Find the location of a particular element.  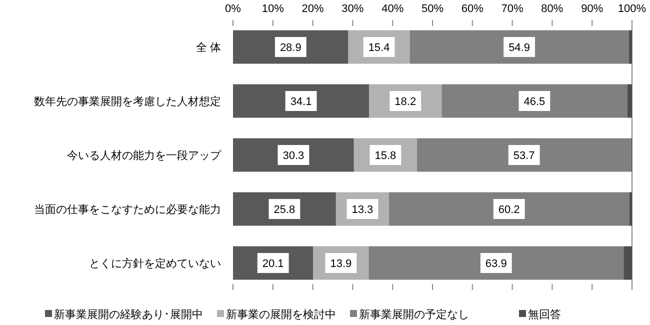

data-label: 20.1 is located at coordinates (273, 264).